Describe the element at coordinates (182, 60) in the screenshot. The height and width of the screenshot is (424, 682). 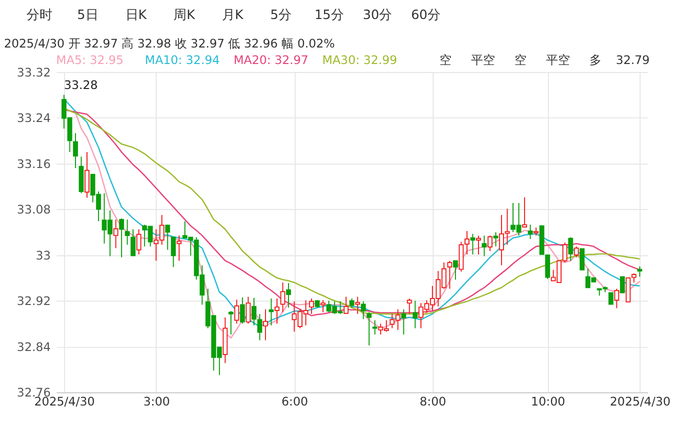
I see `text: MA10: 32.94` at that location.